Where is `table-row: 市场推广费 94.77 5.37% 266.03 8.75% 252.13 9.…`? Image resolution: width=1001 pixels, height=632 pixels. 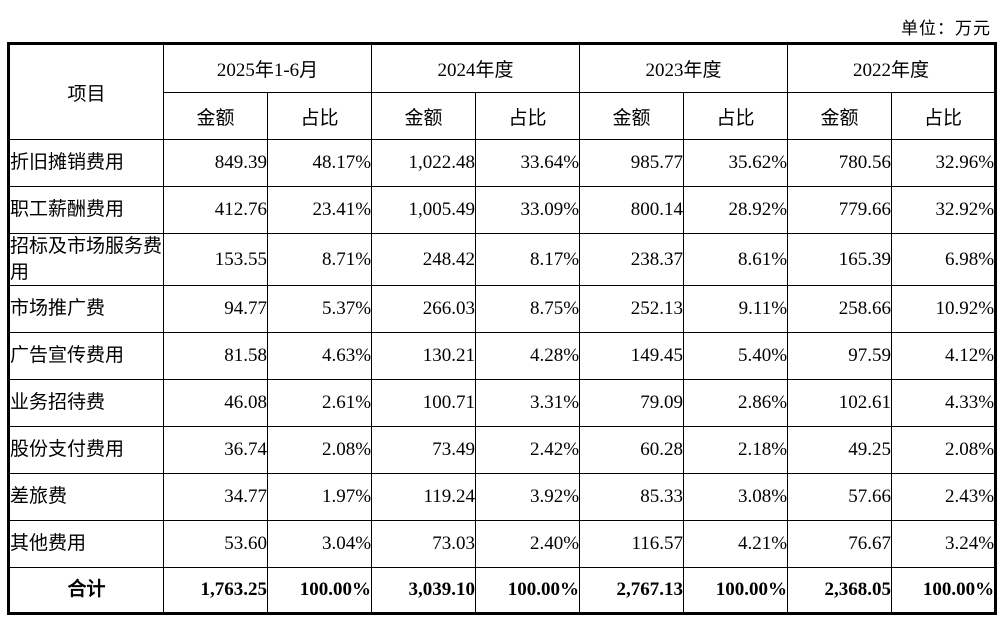
table-row: 市场推广费 94.77 5.37% 266.03 8.75% 252.13 9.… is located at coordinates (502, 309).